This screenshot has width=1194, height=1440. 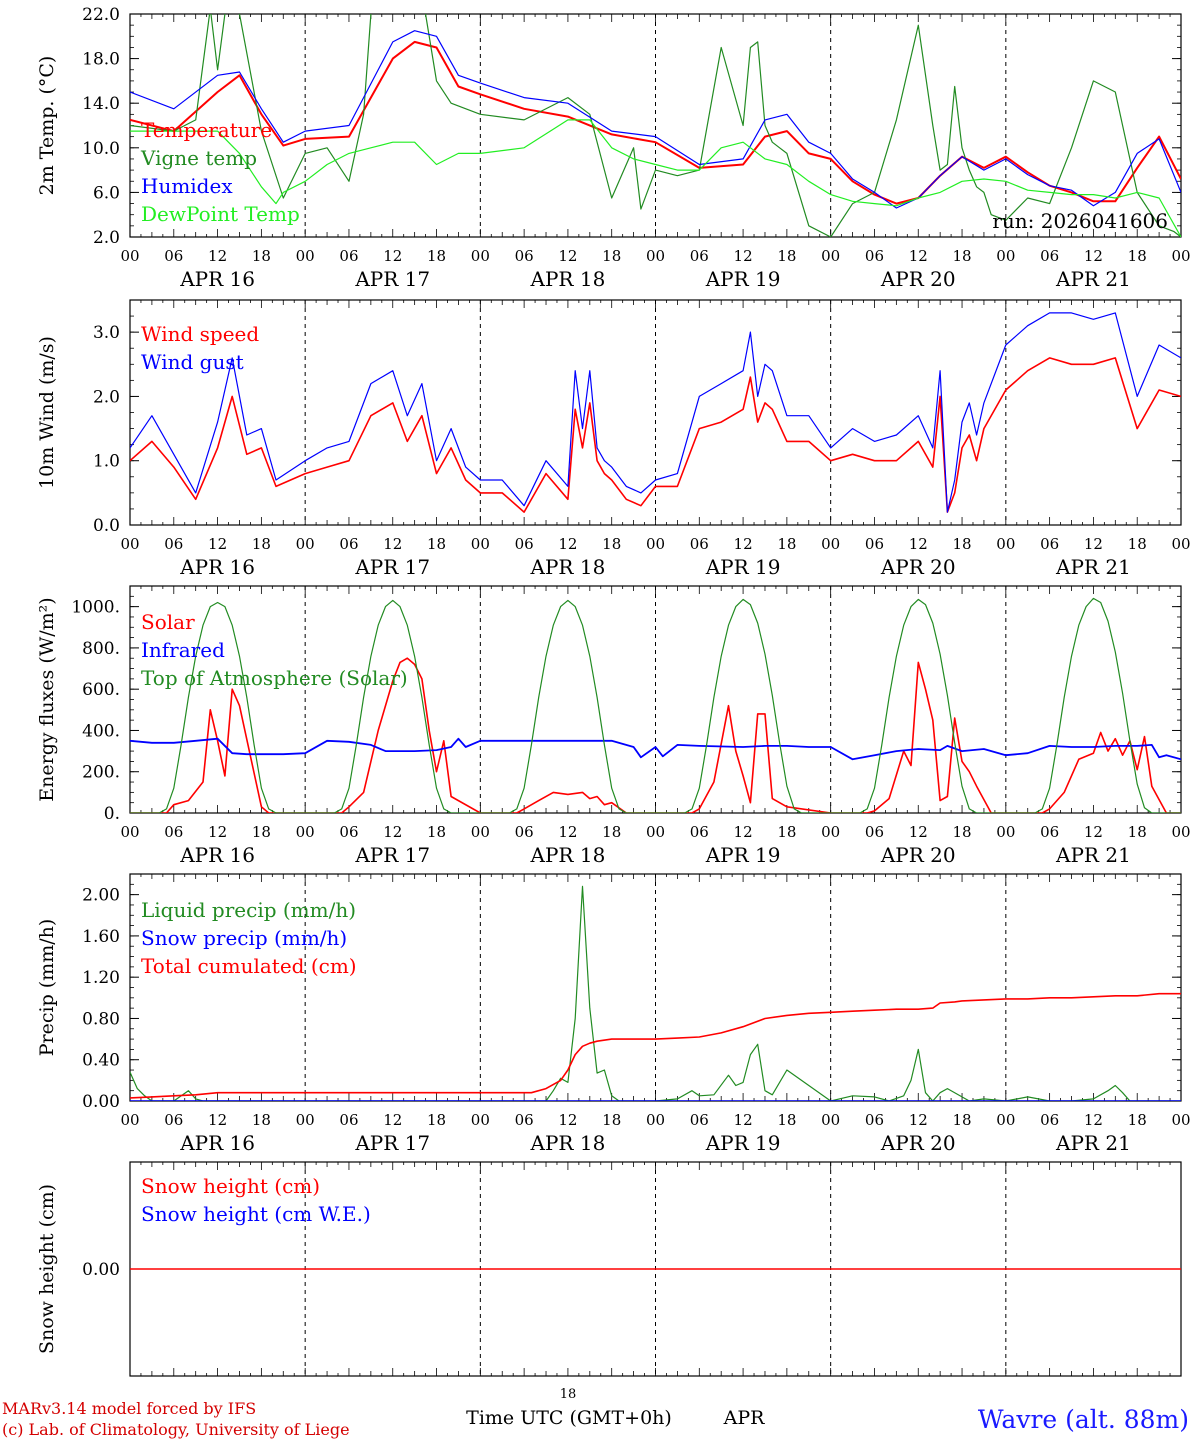 I want to click on y-tick-label: 22.0, so click(x=101, y=15).